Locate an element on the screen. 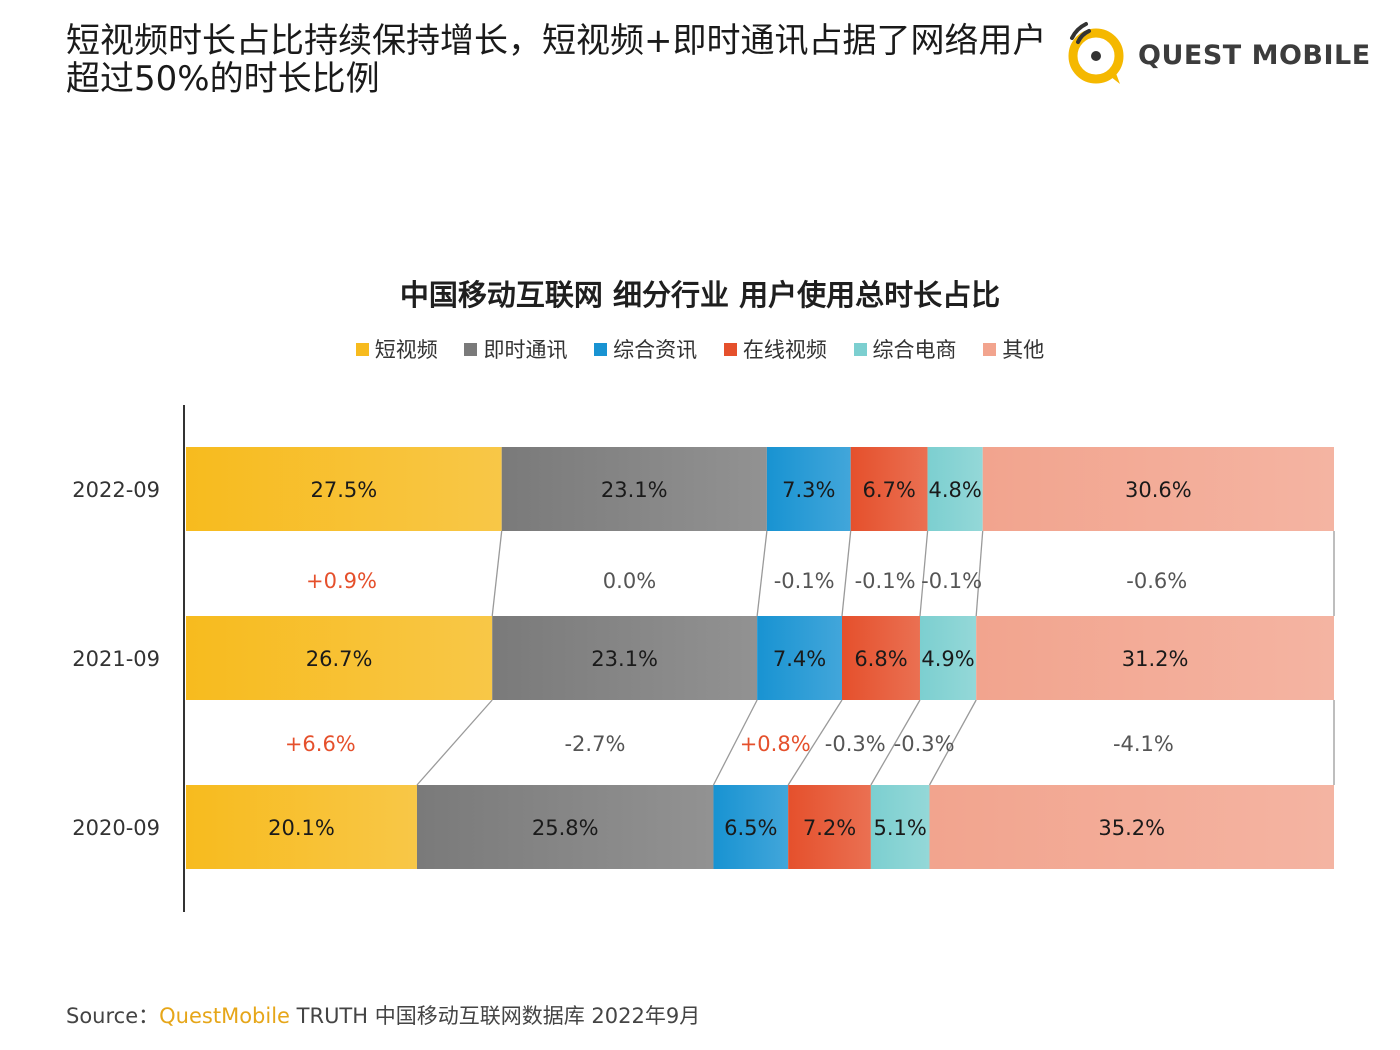 This screenshot has height=1050, width=1400. legend-item-instant-messaging: 即时通讯 is located at coordinates (515, 349).